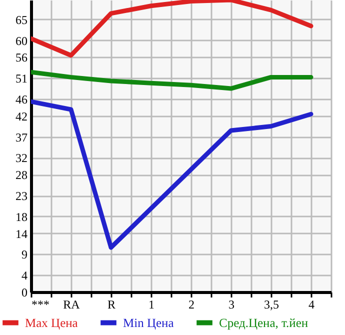 The width and height of the screenshot is (345, 335). What do you see at coordinates (22, 57) in the screenshot?
I see `y-tick-label: 56` at bounding box center [22, 57].